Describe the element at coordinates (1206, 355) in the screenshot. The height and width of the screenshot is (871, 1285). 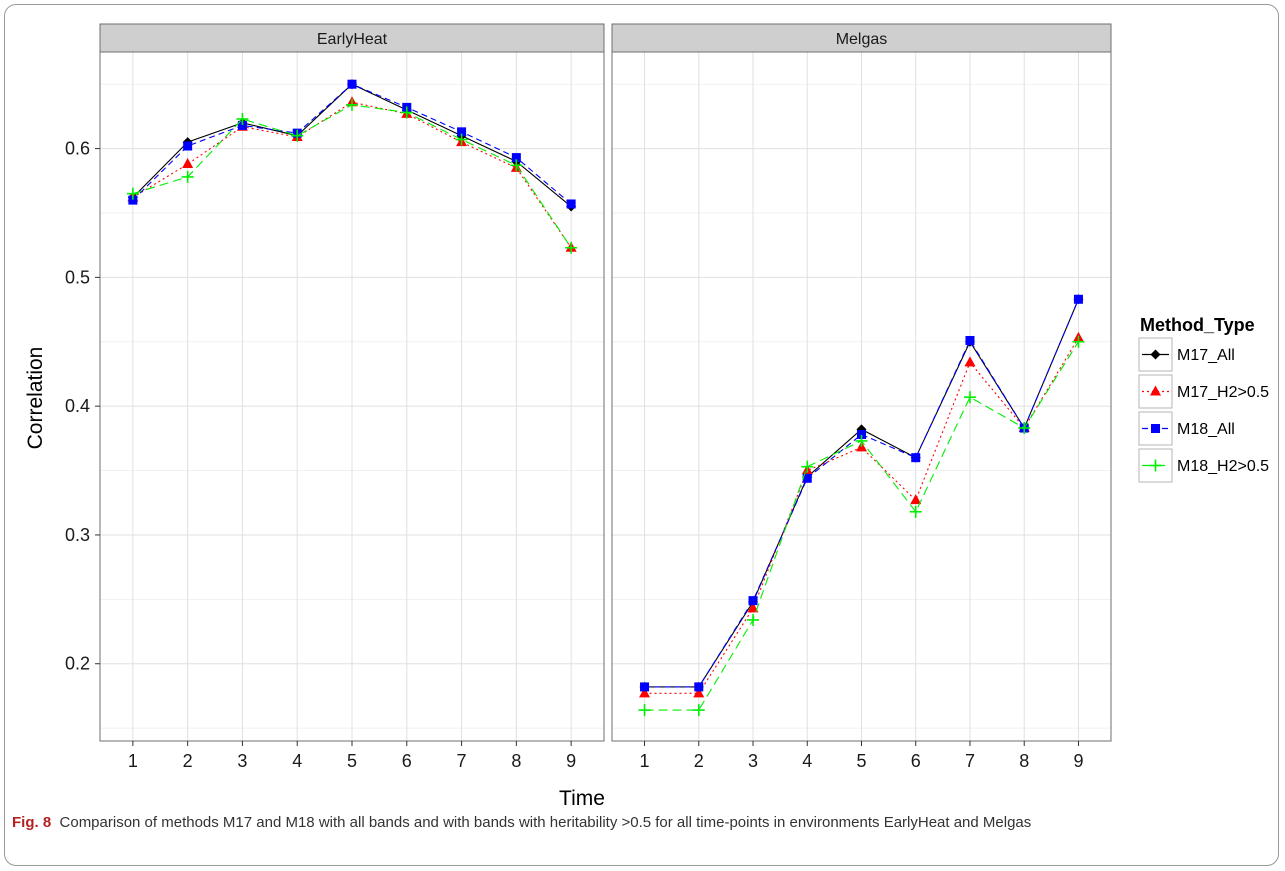
I see `legend-label: M17_All` at that location.